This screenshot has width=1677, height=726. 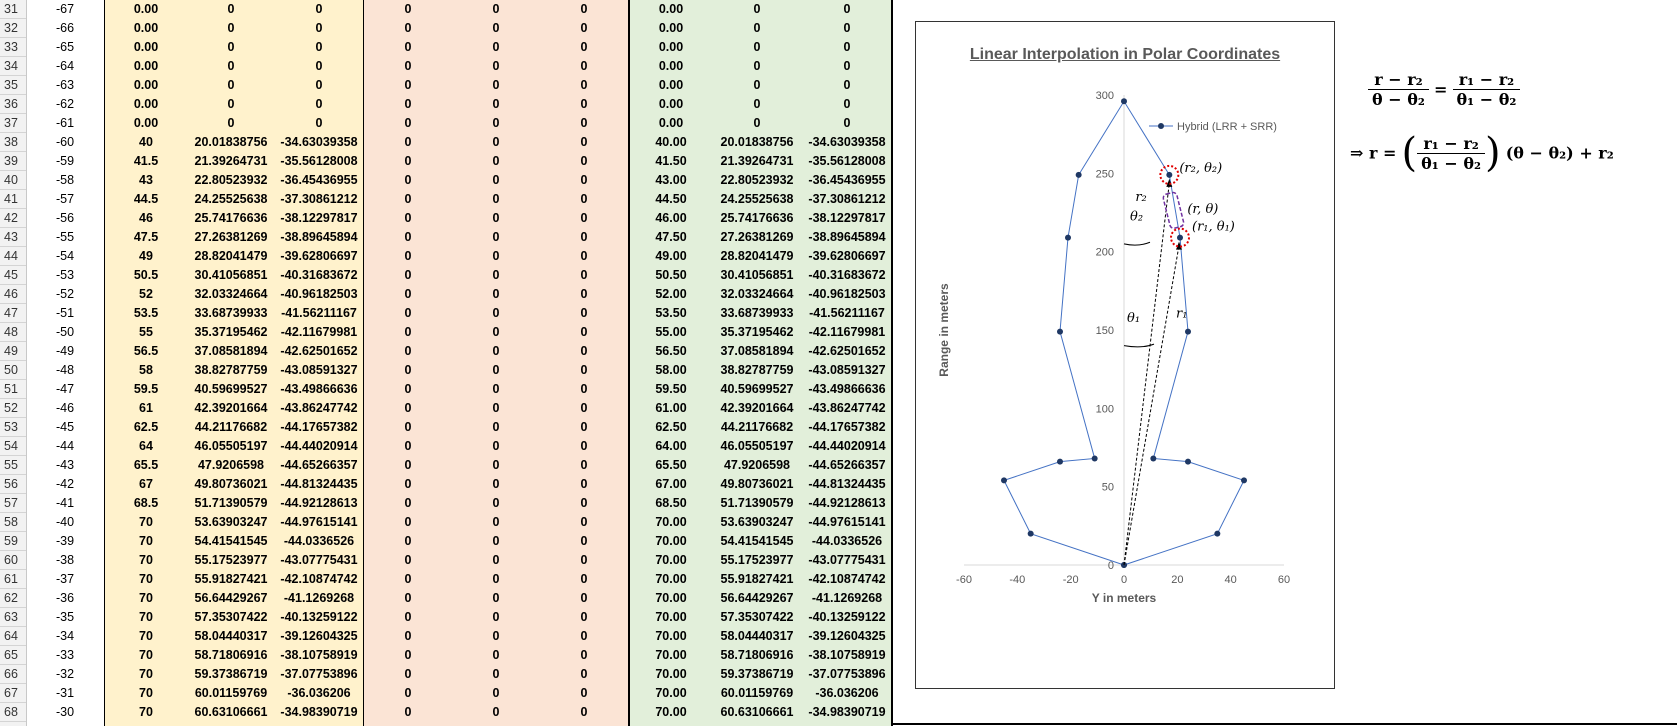 What do you see at coordinates (671, 332) in the screenshot?
I see `cell-i: 55.00` at bounding box center [671, 332].